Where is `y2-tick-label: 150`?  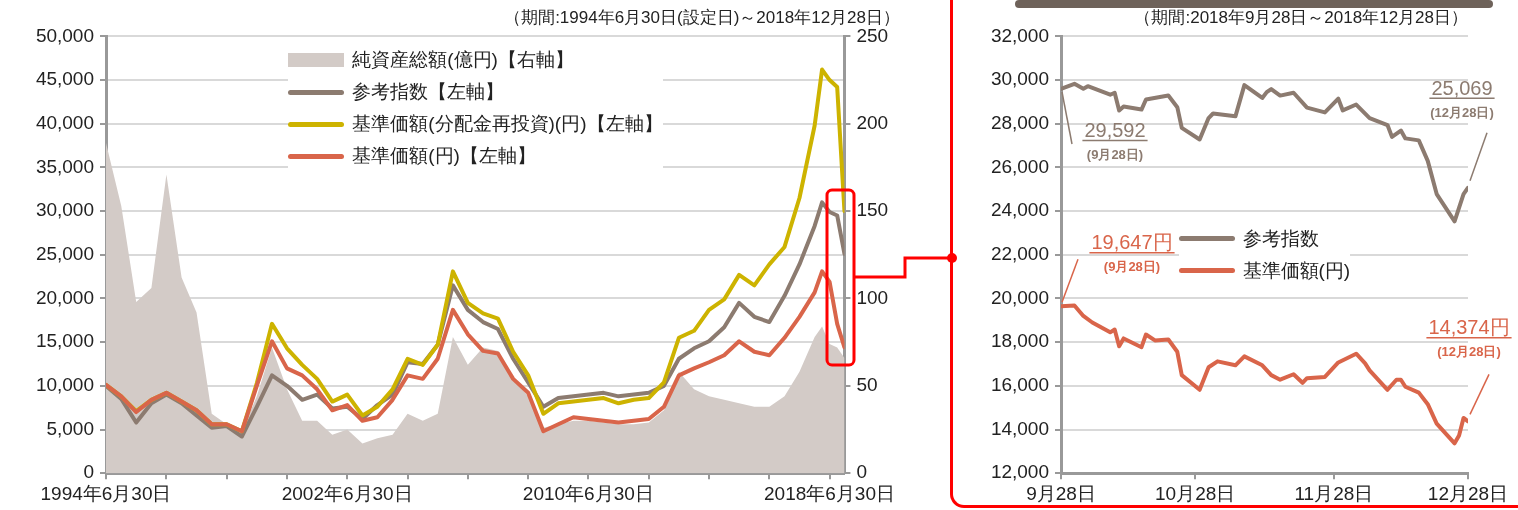 y2-tick-label: 150 is located at coordinates (872, 210).